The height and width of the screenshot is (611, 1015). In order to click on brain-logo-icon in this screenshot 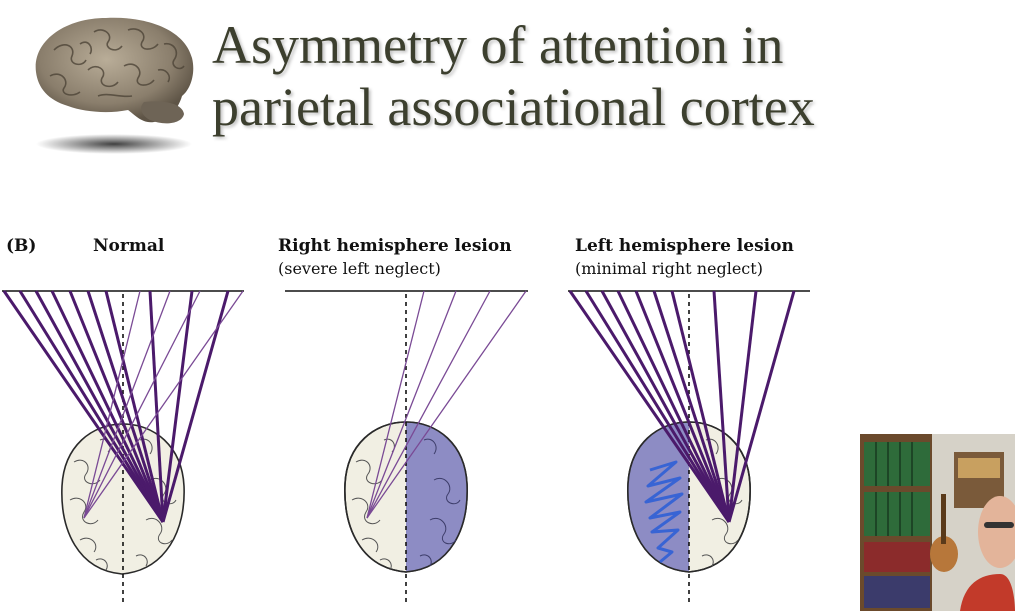, I will do `click(114, 85)`.